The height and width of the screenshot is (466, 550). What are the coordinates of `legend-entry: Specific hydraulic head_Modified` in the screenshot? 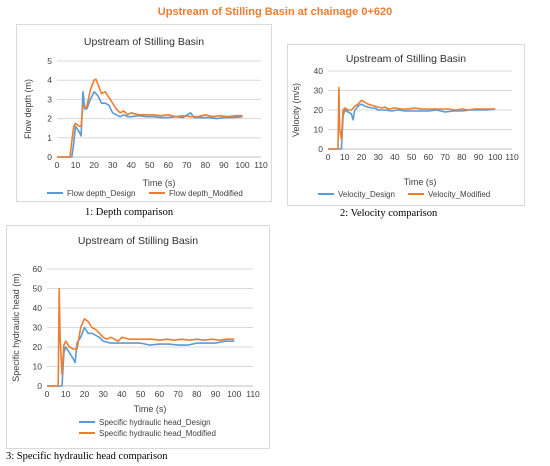 It's located at (157, 433).